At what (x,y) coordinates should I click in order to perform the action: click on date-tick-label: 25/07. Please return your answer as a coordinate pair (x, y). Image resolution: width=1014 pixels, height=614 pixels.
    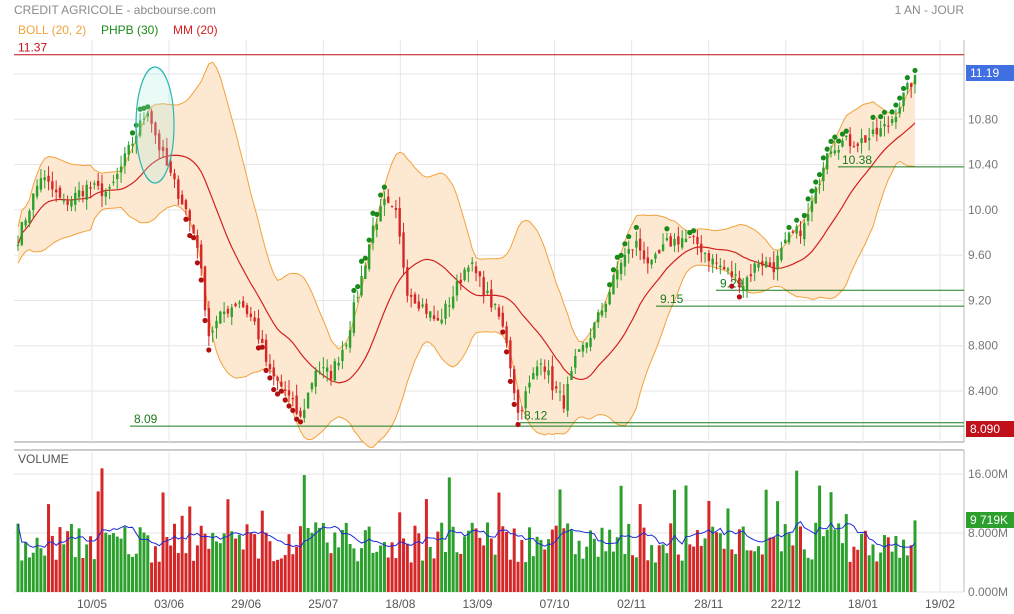
    Looking at the image, I should click on (323, 604).